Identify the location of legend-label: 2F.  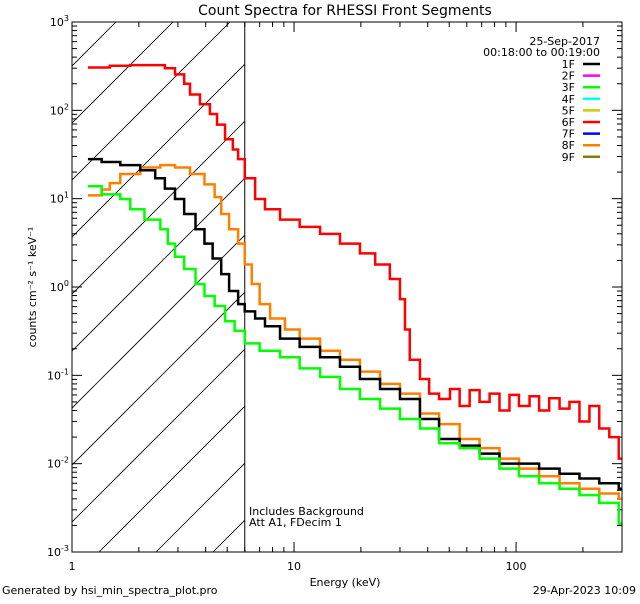
(568, 76).